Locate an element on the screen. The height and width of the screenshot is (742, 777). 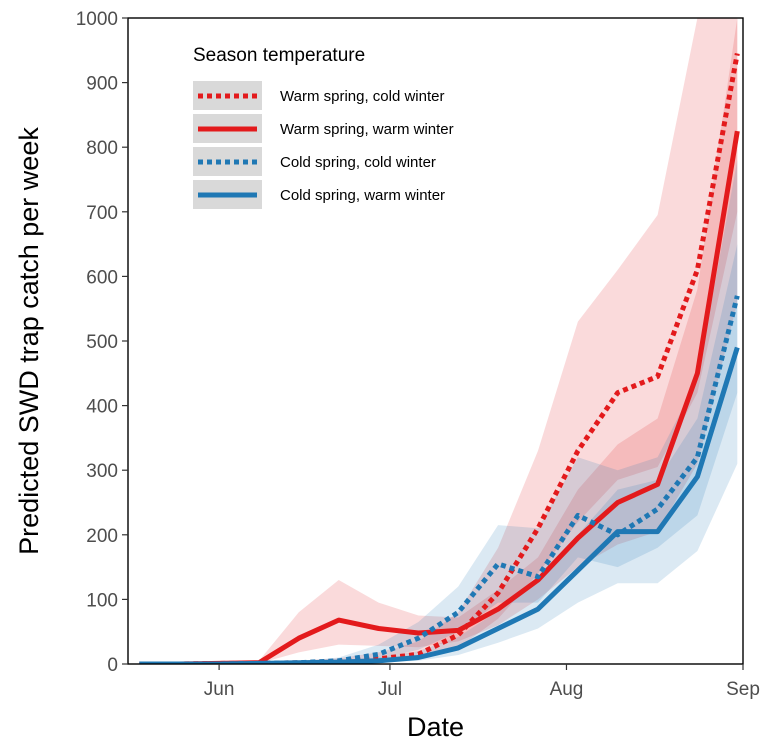
y-tick-label: 1000 is located at coordinates (97, 19).